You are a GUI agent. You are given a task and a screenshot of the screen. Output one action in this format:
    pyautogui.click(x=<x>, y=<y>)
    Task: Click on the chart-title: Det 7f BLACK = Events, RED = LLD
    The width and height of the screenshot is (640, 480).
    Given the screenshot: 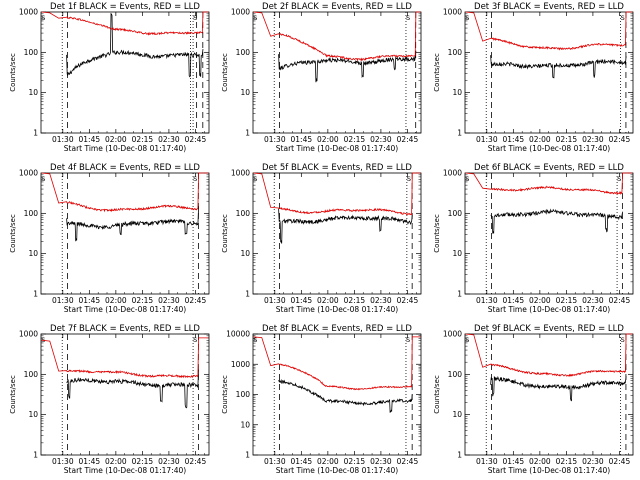 What is the action you would take?
    pyautogui.click(x=125, y=329)
    